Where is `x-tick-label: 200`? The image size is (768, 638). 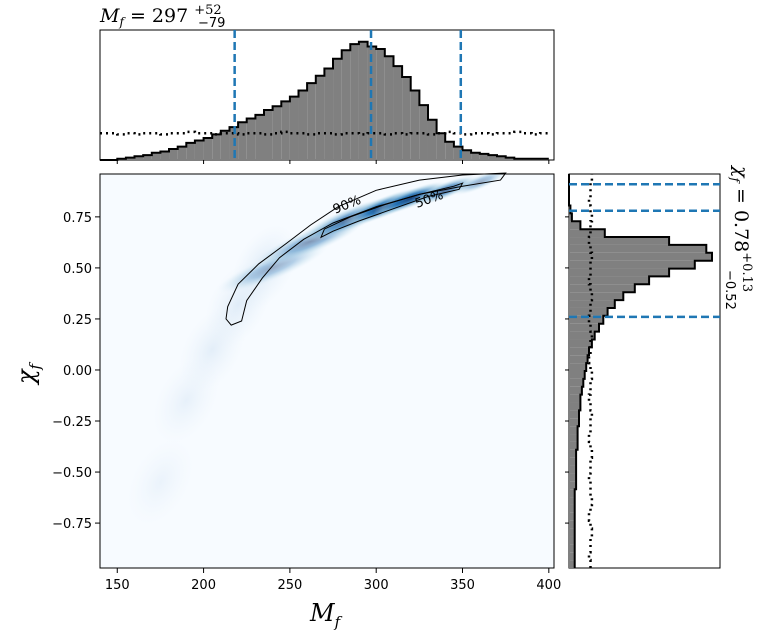 x-tick-label: 200 is located at coordinates (203, 585).